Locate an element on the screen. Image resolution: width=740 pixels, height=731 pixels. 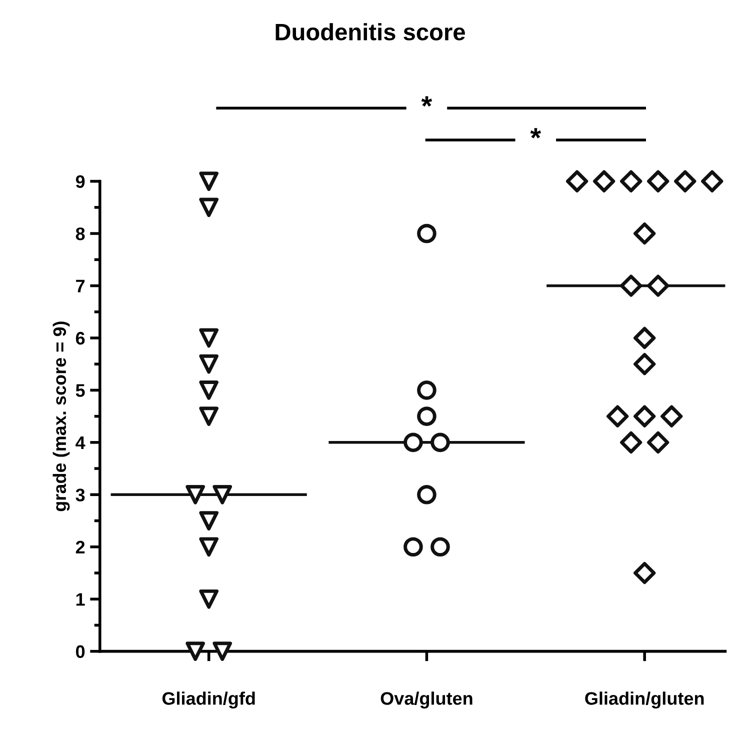
y-tick-label: 6 is located at coordinates (80, 338).